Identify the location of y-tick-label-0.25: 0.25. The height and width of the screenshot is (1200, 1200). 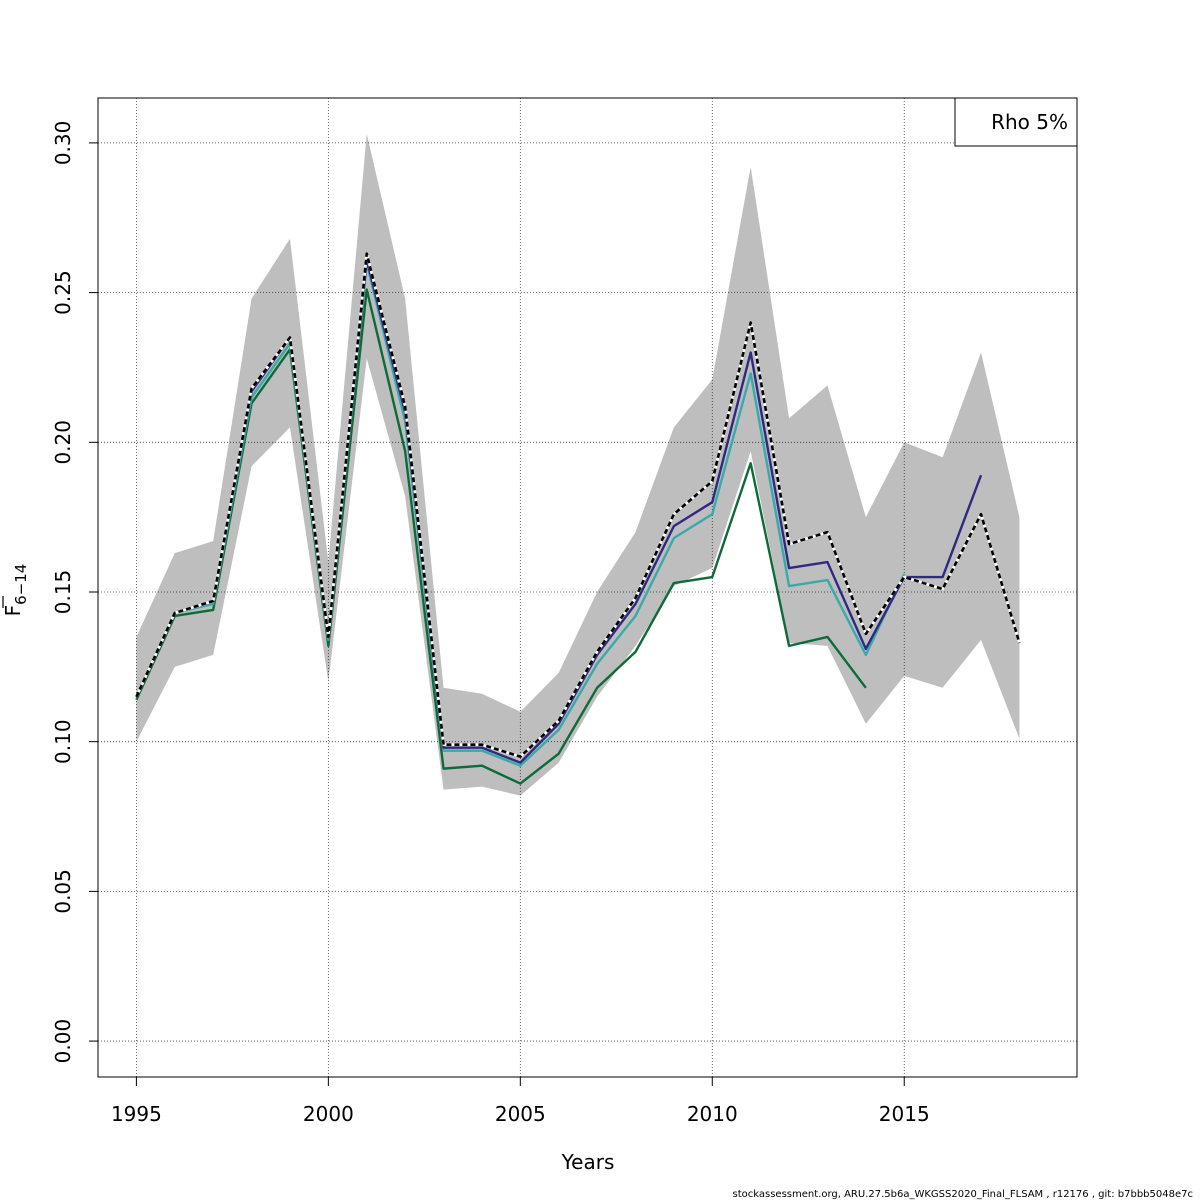
(63, 292).